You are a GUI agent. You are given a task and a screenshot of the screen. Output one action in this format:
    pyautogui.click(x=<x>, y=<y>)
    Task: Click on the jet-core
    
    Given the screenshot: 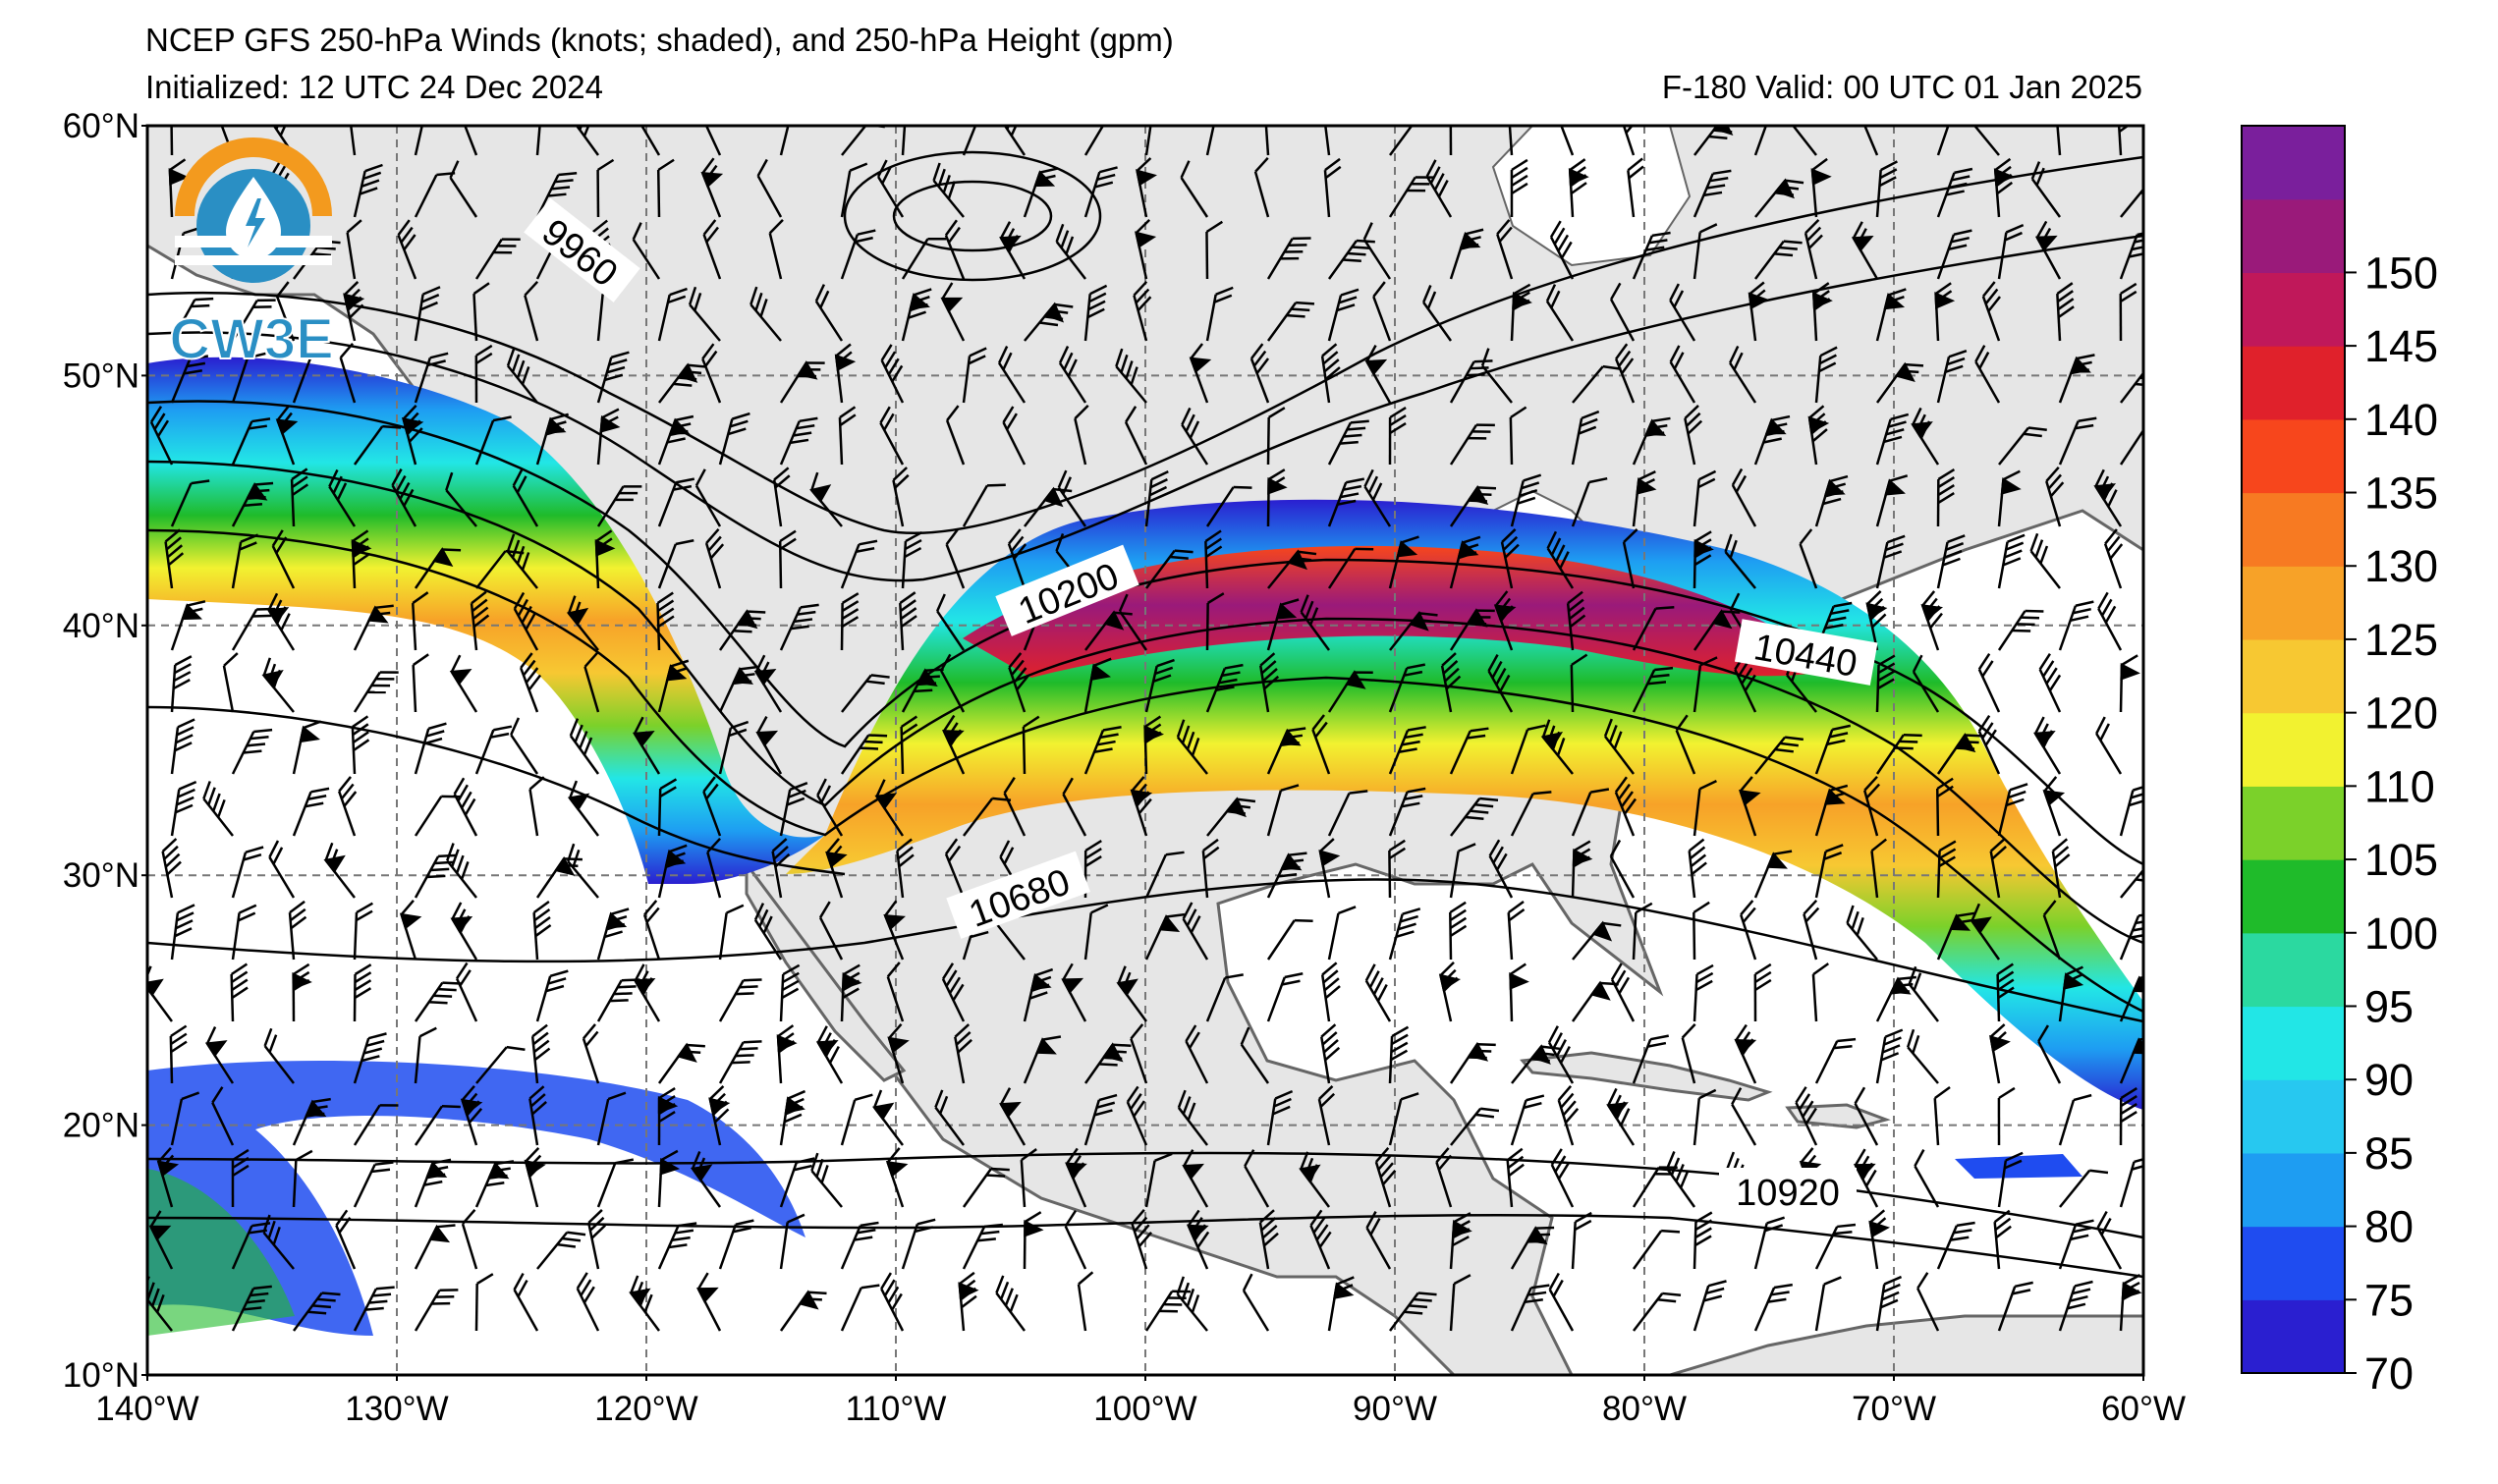 What is the action you would take?
    pyautogui.click(x=1400, y=611)
    